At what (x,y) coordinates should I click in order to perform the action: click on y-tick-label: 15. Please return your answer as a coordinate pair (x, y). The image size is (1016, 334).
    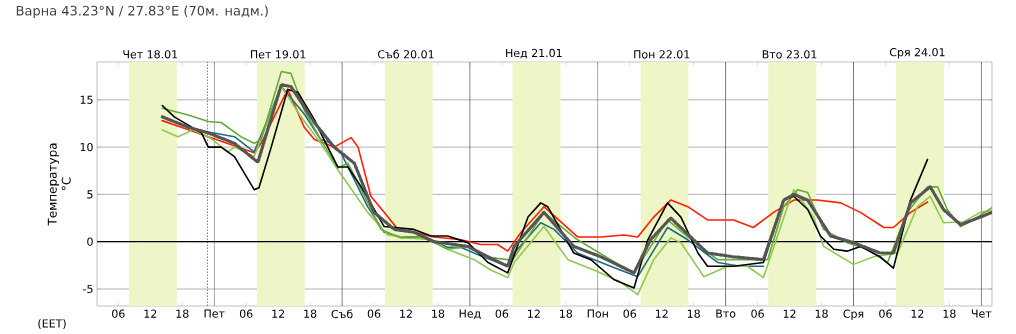
    Looking at the image, I should click on (86, 99).